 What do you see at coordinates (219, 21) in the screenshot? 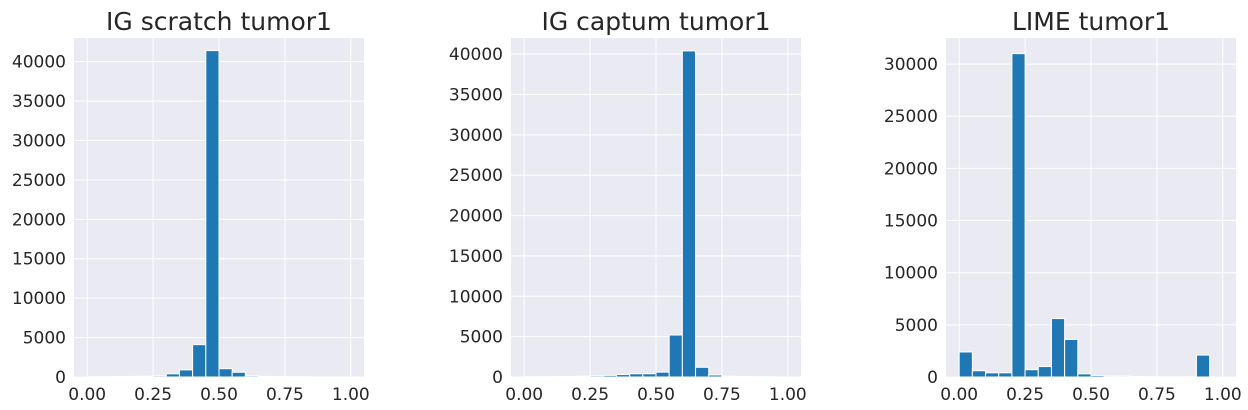
I see `chart-title: IG scratch tumor1` at bounding box center [219, 21].